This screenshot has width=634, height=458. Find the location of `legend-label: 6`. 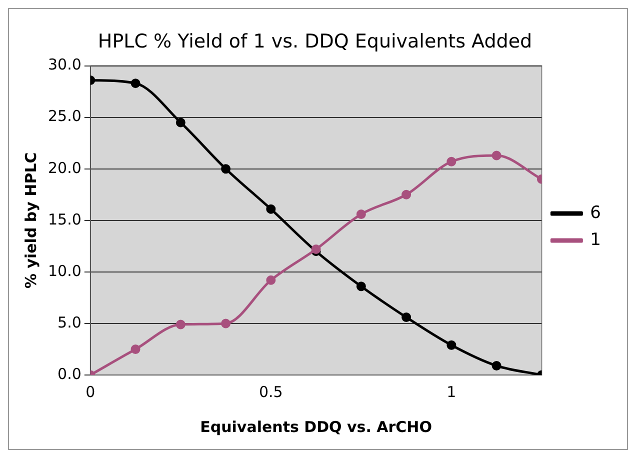

legend-label: 6 is located at coordinates (596, 212).